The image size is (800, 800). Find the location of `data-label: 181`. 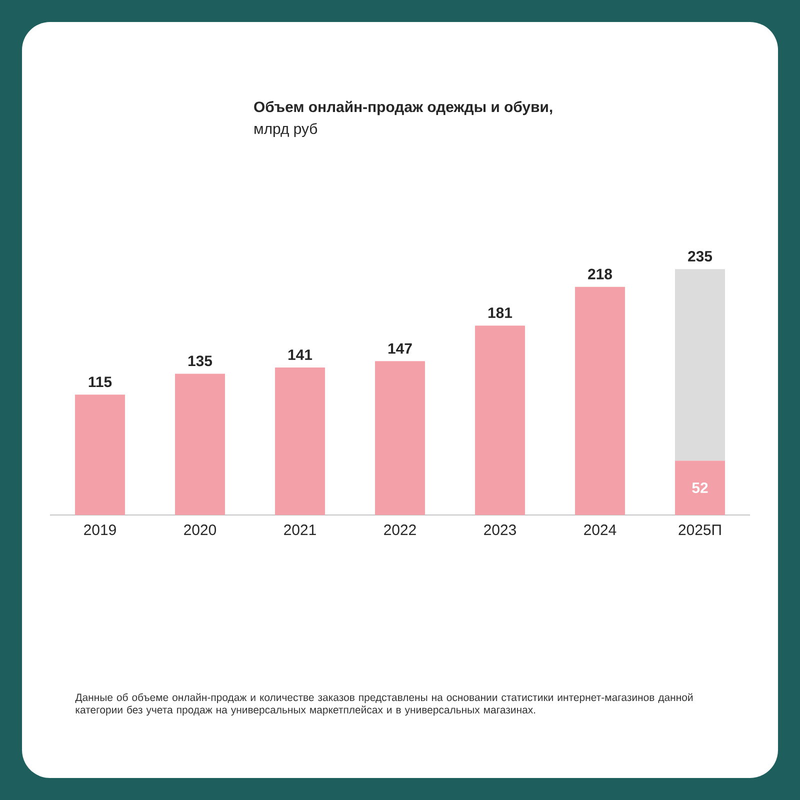

data-label: 181 is located at coordinates (500, 312).